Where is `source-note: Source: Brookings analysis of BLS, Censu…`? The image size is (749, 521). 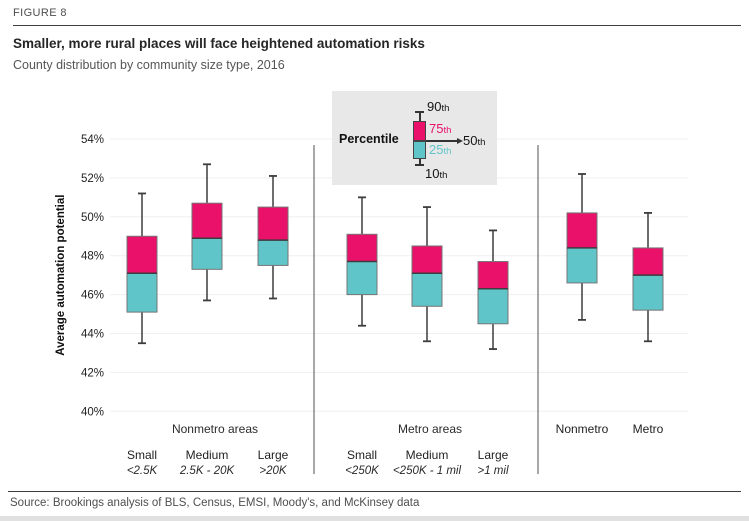 source-note: Source: Brookings analysis of BLS, Censu… is located at coordinates (215, 503).